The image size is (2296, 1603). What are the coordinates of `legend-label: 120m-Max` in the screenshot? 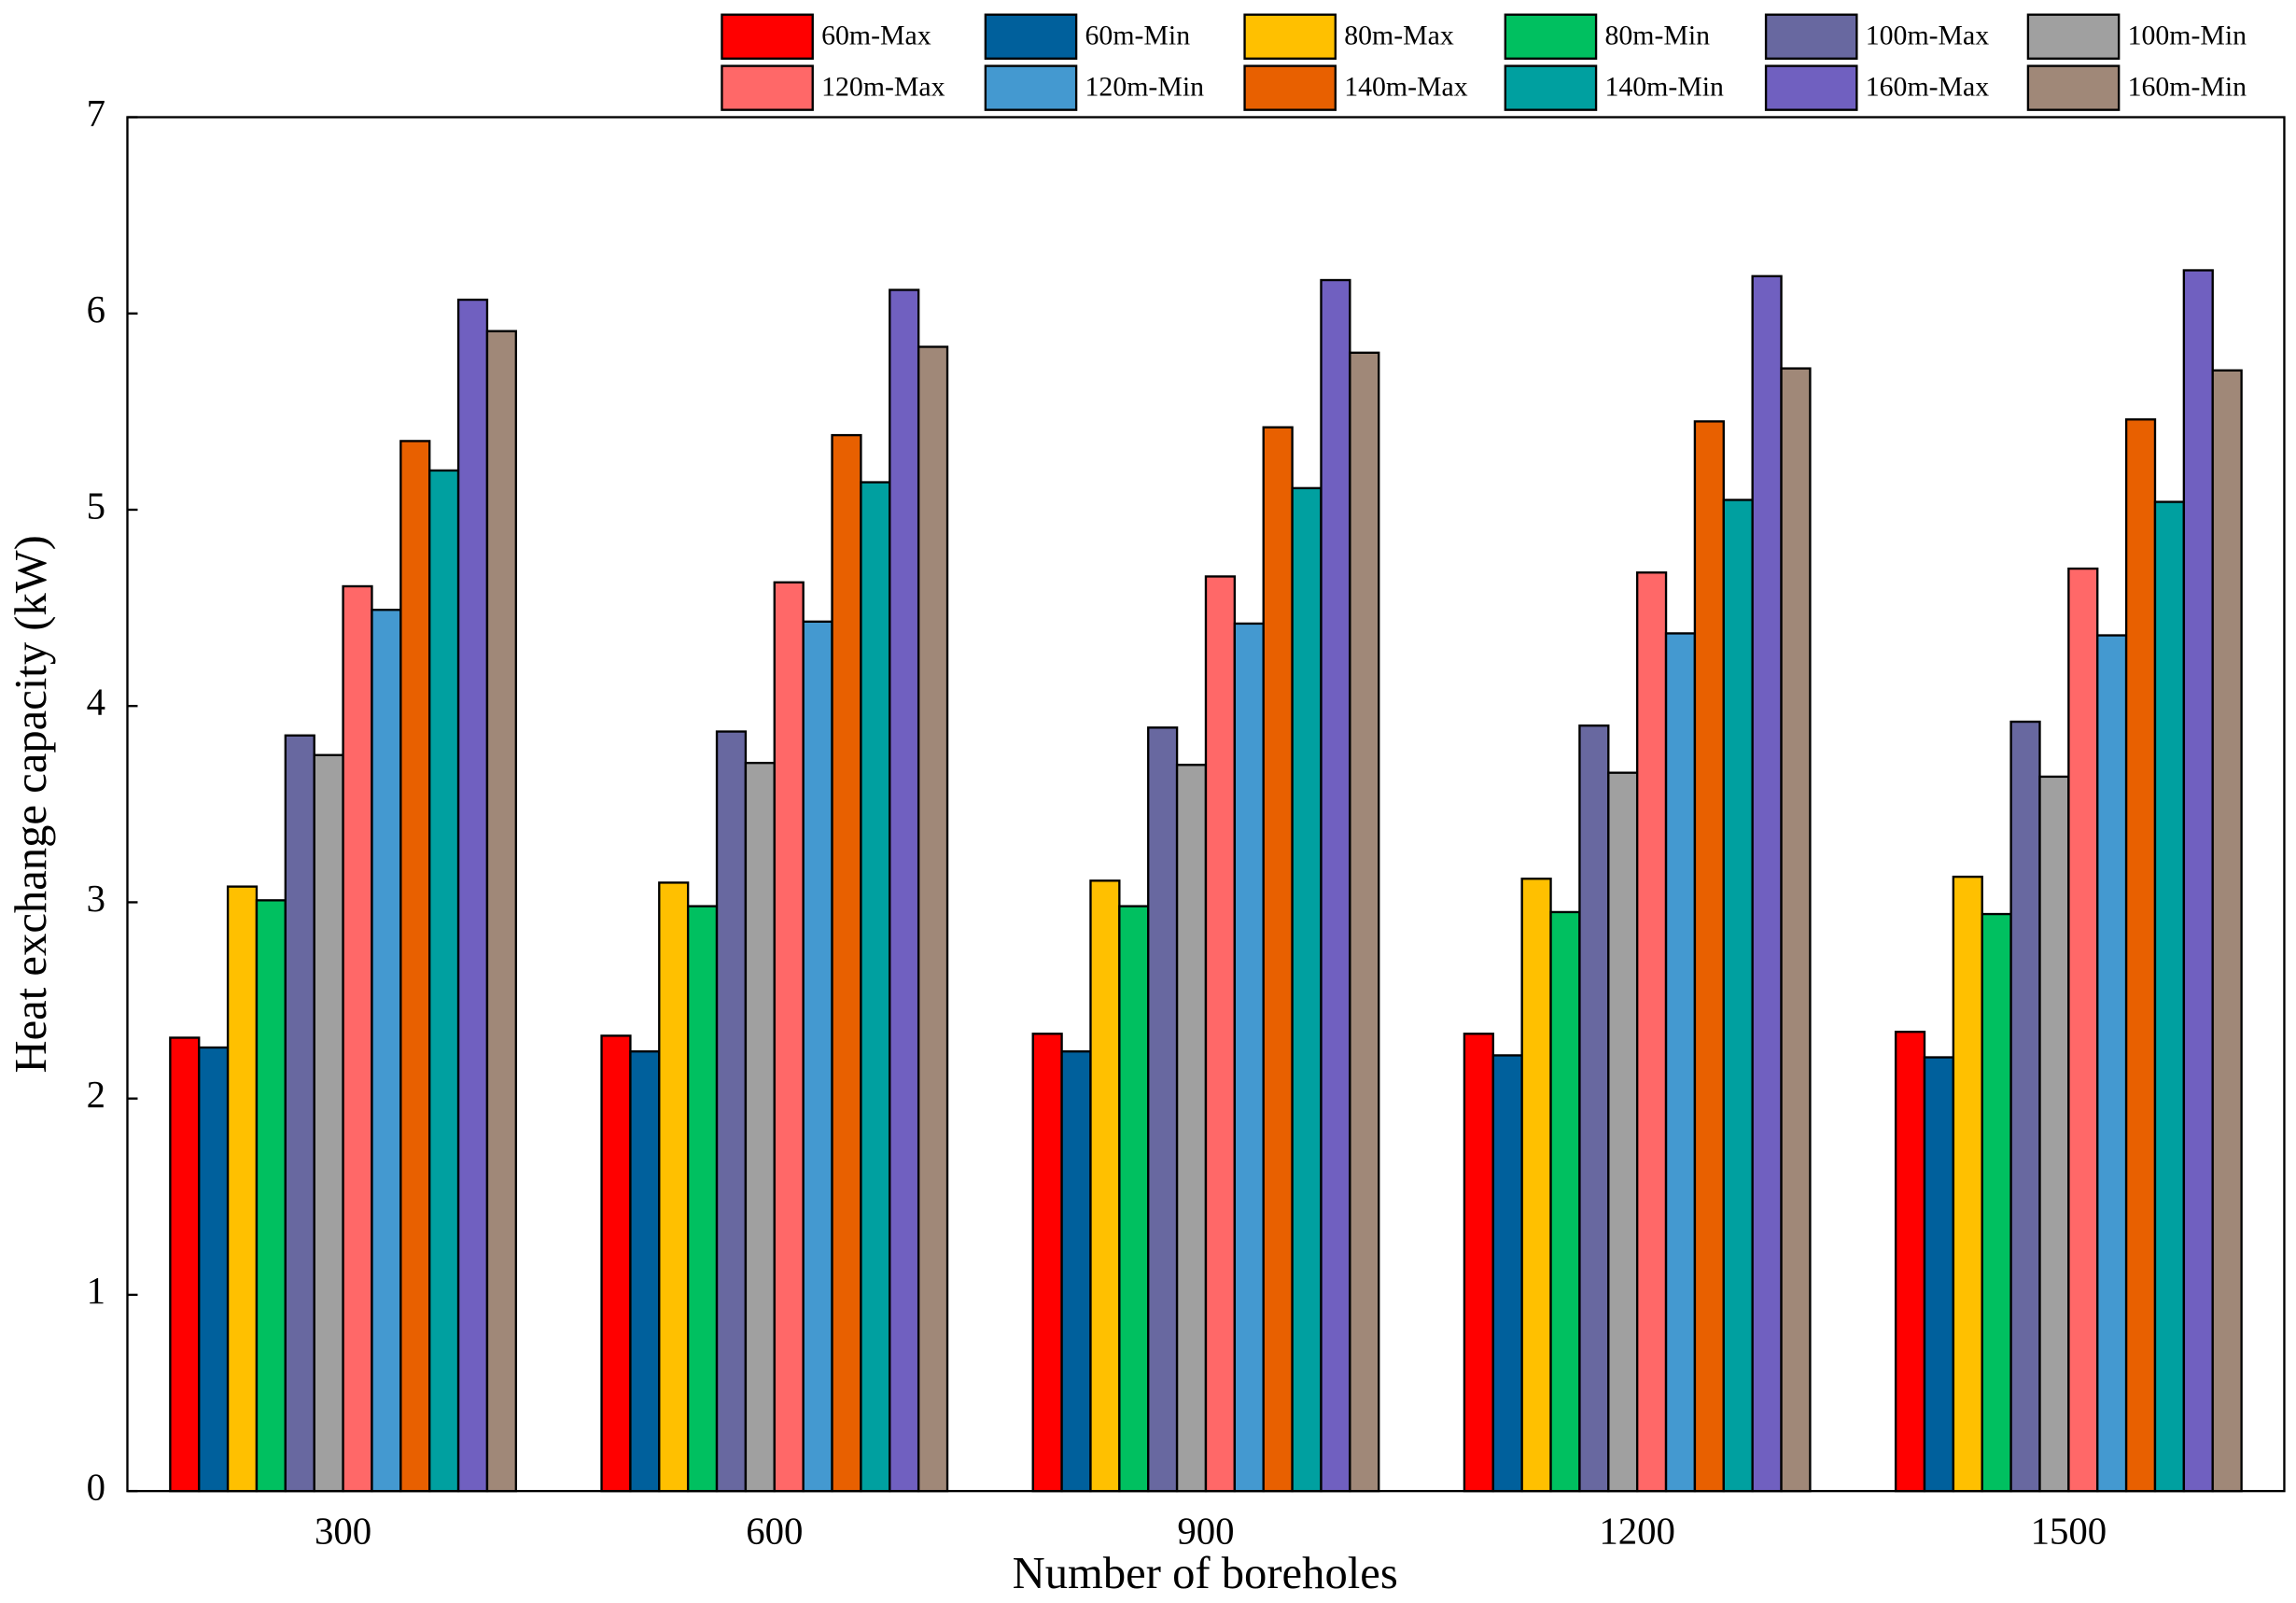 It's located at (883, 87).